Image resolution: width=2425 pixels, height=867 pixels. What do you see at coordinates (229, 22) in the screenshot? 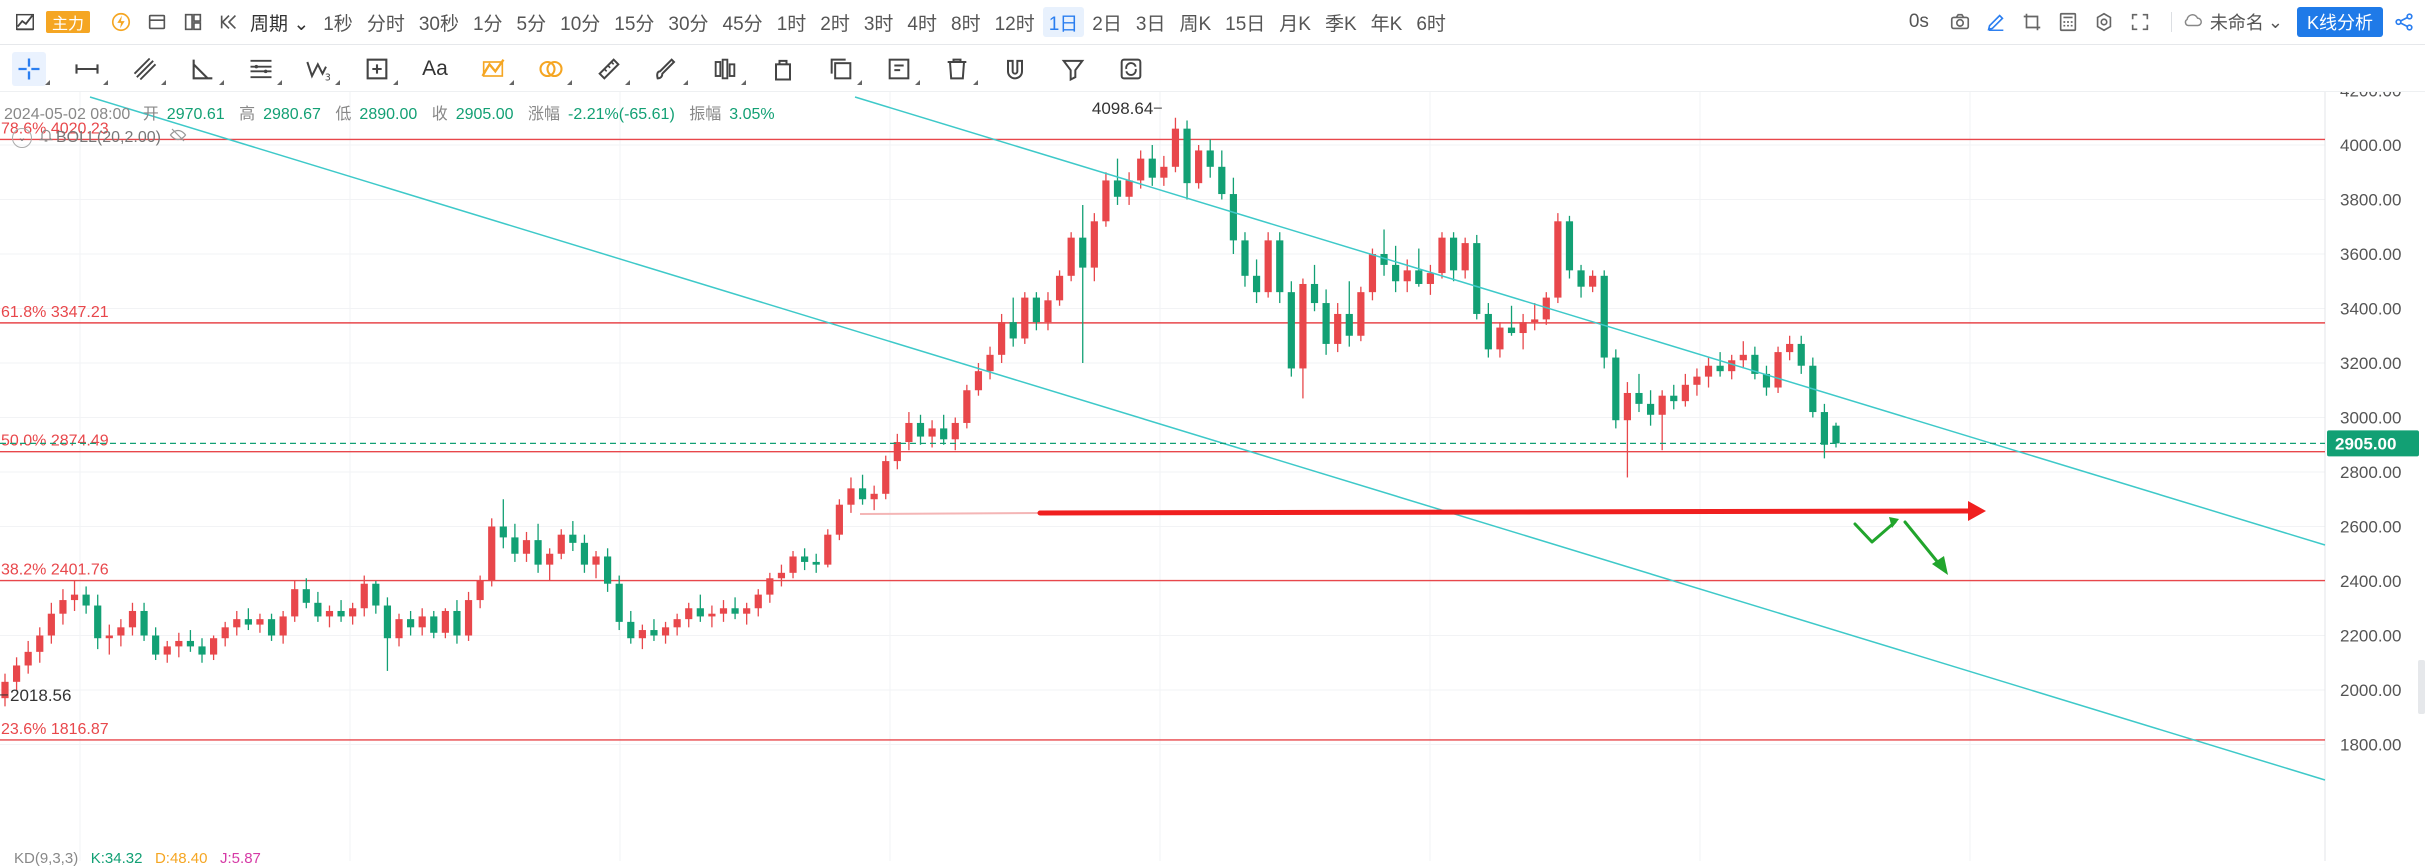
I see `replay-icon` at bounding box center [229, 22].